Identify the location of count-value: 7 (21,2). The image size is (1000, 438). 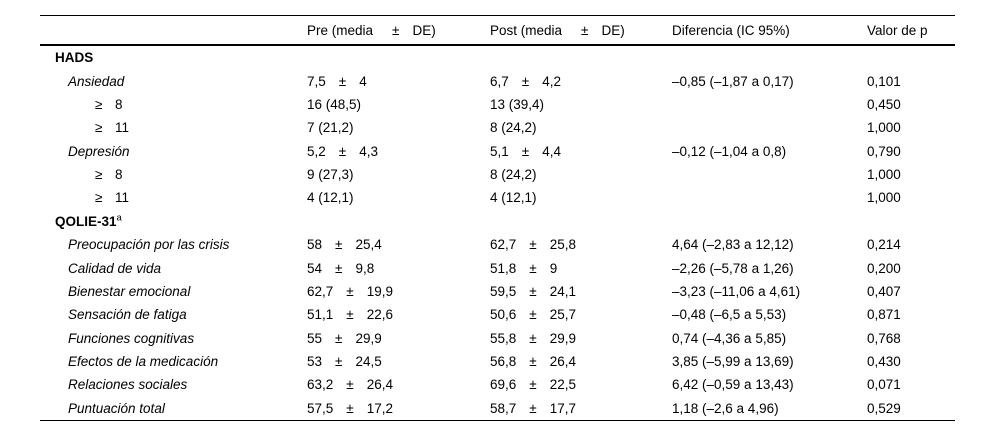
(330, 128).